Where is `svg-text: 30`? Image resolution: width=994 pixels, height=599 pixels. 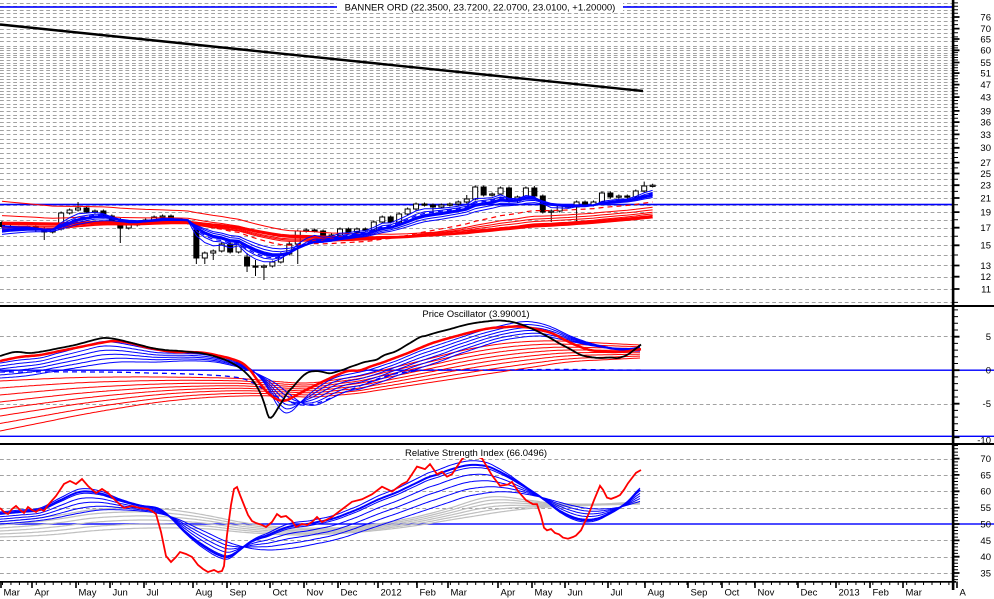
svg-text: 30 is located at coordinates (985, 148).